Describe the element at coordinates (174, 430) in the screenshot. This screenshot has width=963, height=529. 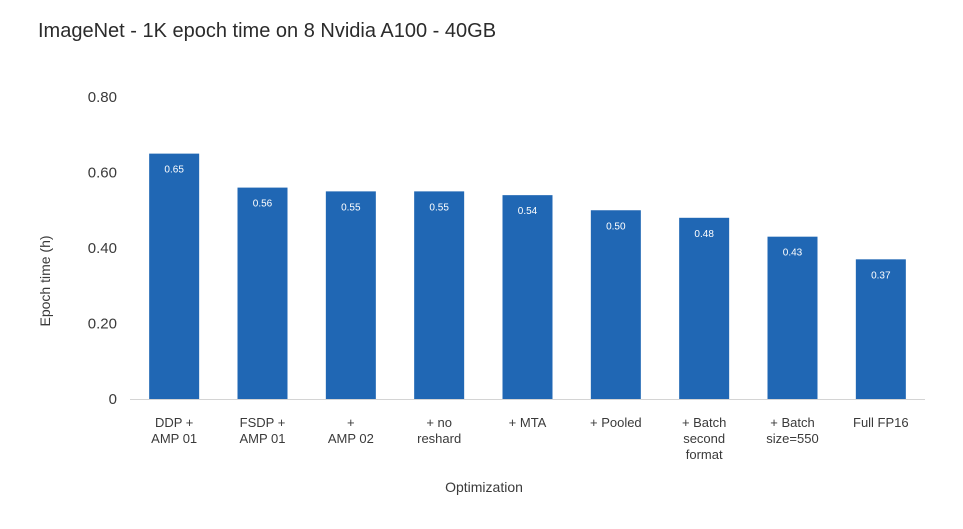
I see `x-category-label: DDP + AMP 01` at that location.